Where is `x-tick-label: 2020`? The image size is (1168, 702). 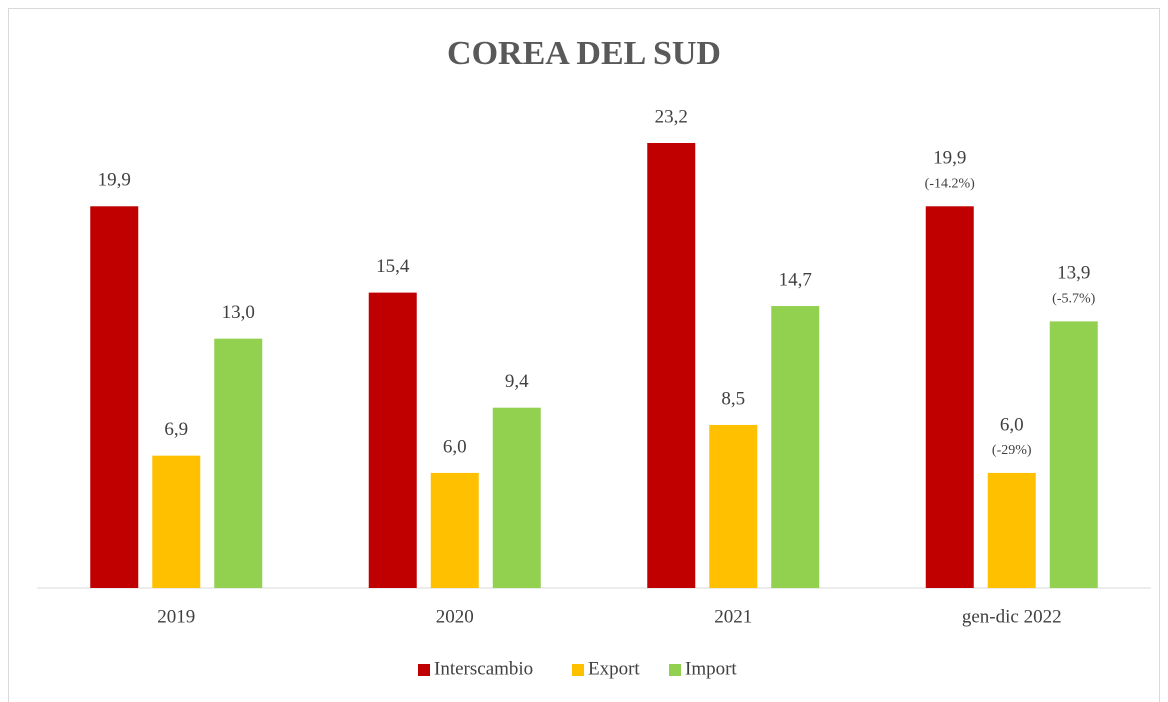
x-tick-label: 2020 is located at coordinates (455, 616).